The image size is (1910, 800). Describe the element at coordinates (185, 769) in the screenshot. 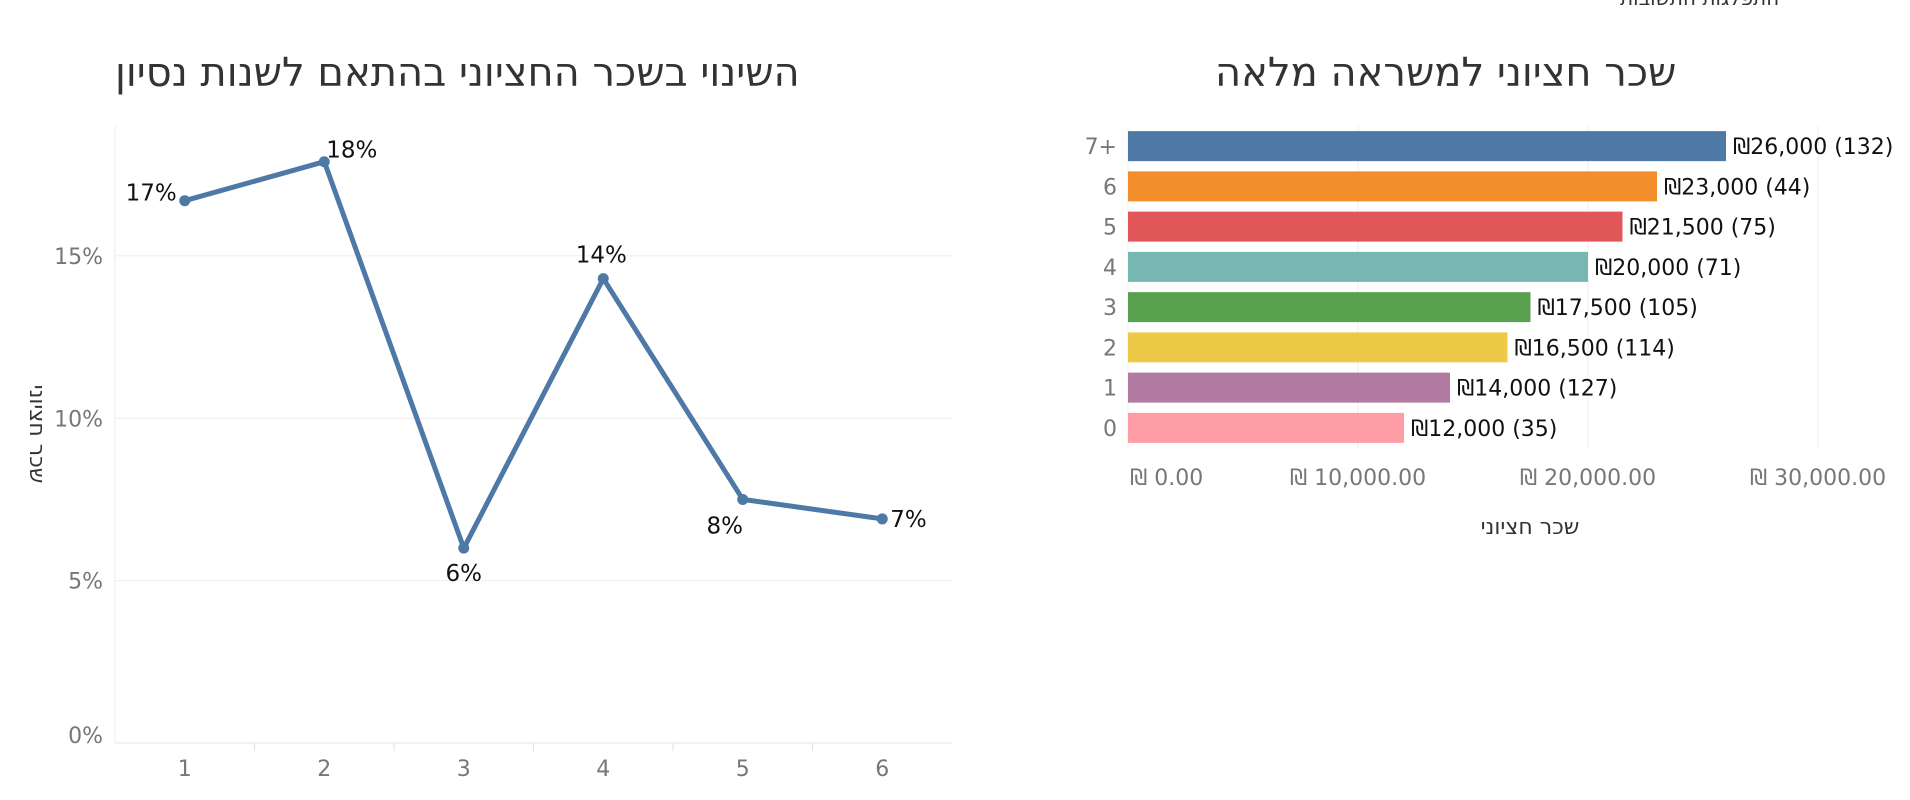

I see `line-x-tick-label: 1` at that location.